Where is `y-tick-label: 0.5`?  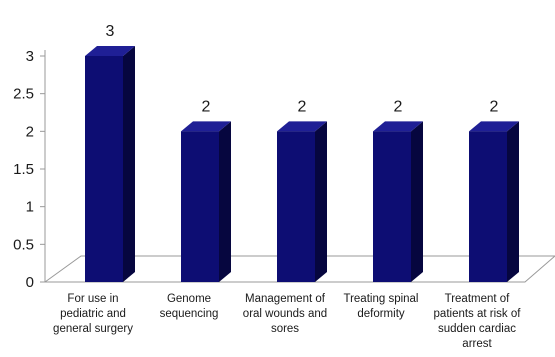
y-tick-label: 0.5 is located at coordinates (23, 244).